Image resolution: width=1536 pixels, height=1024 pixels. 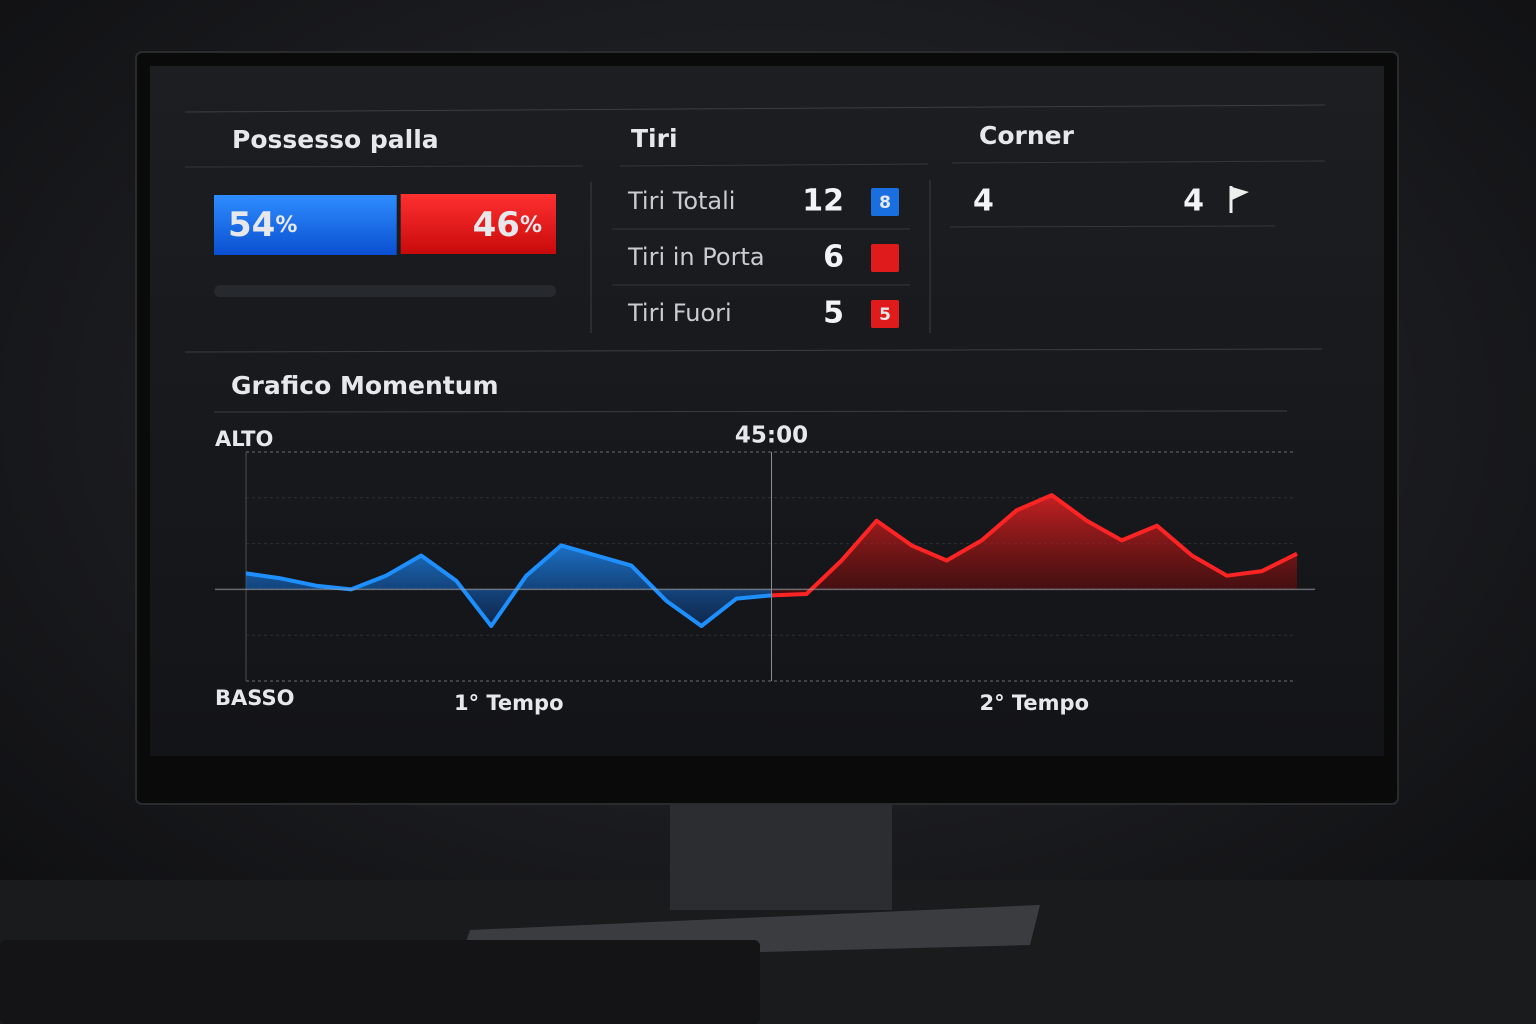 What do you see at coordinates (679, 313) in the screenshot?
I see `shot-label: Tiri Fuori` at bounding box center [679, 313].